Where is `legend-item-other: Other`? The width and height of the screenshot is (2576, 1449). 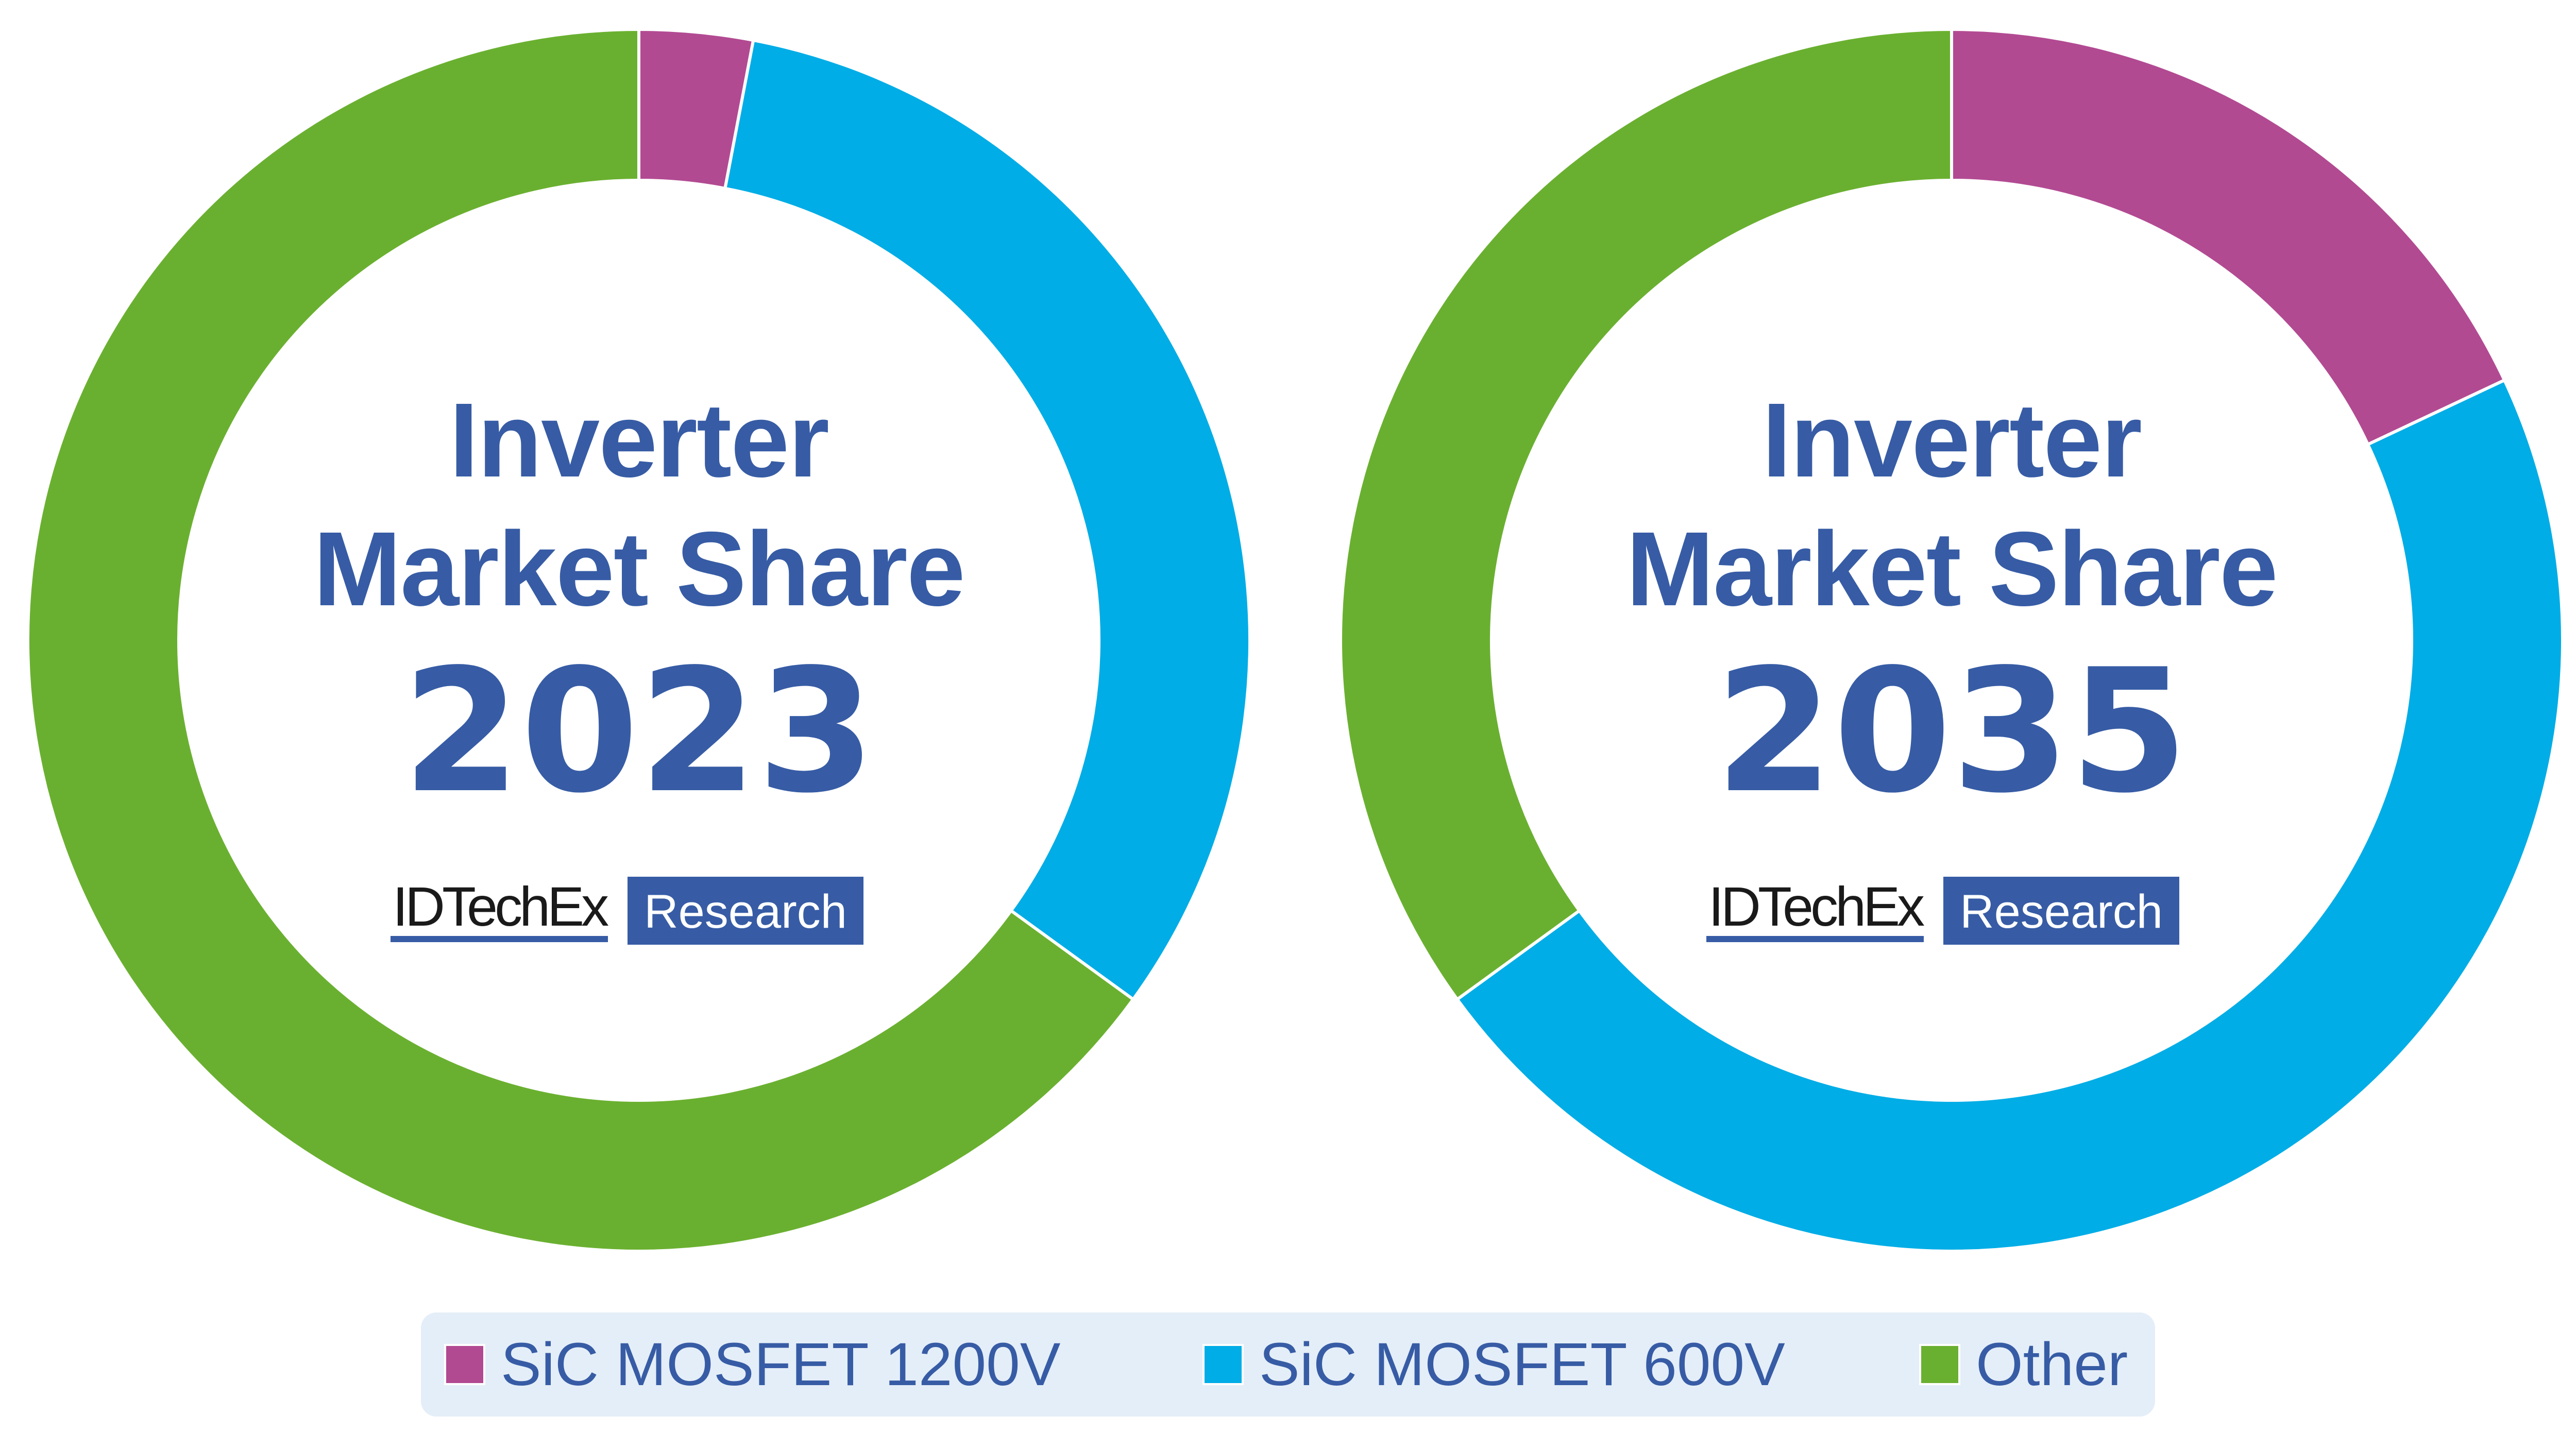
legend-item-other: Other is located at coordinates (2023, 1364).